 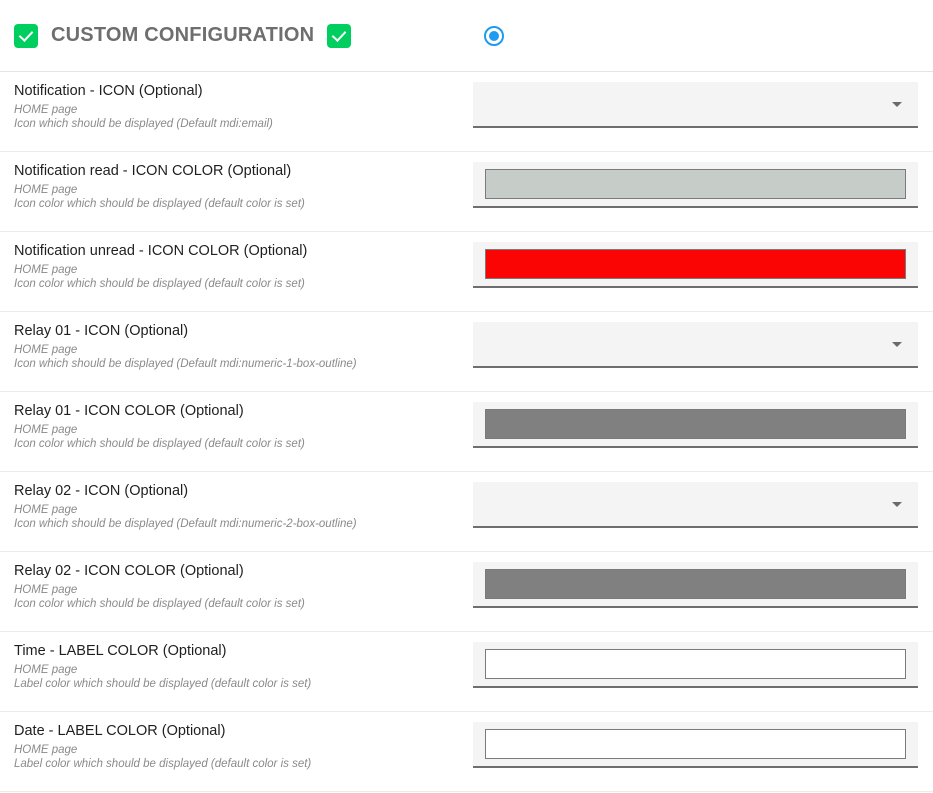 I want to click on setting-label: Relay 02 - ICON (Optional), so click(x=101, y=491).